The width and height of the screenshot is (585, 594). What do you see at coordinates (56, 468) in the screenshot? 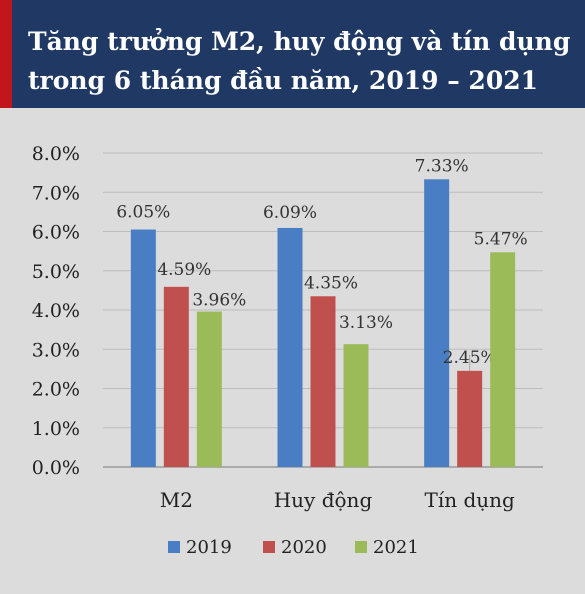
I see `y-tick-label: 0.0%` at bounding box center [56, 468].